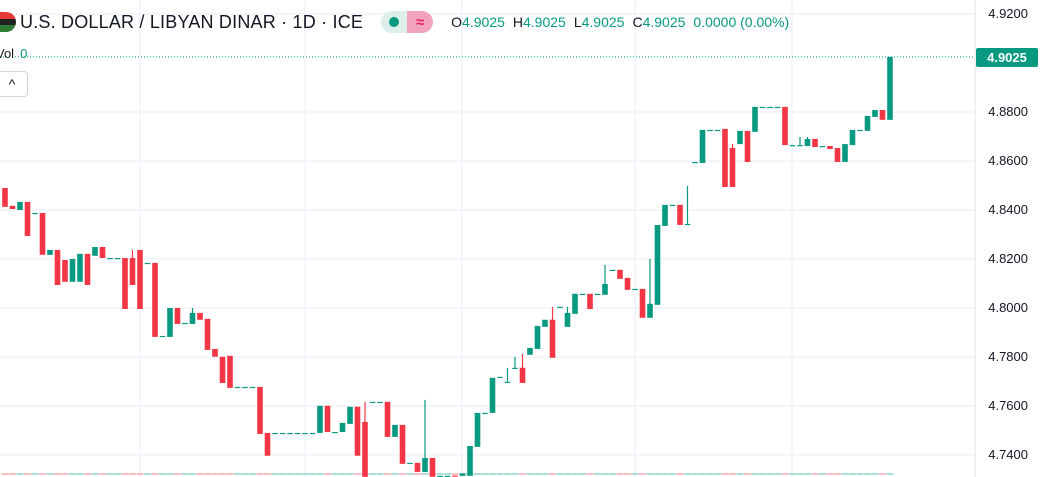  Describe the element at coordinates (24, 53) in the screenshot. I see `volume-value: 0` at that location.